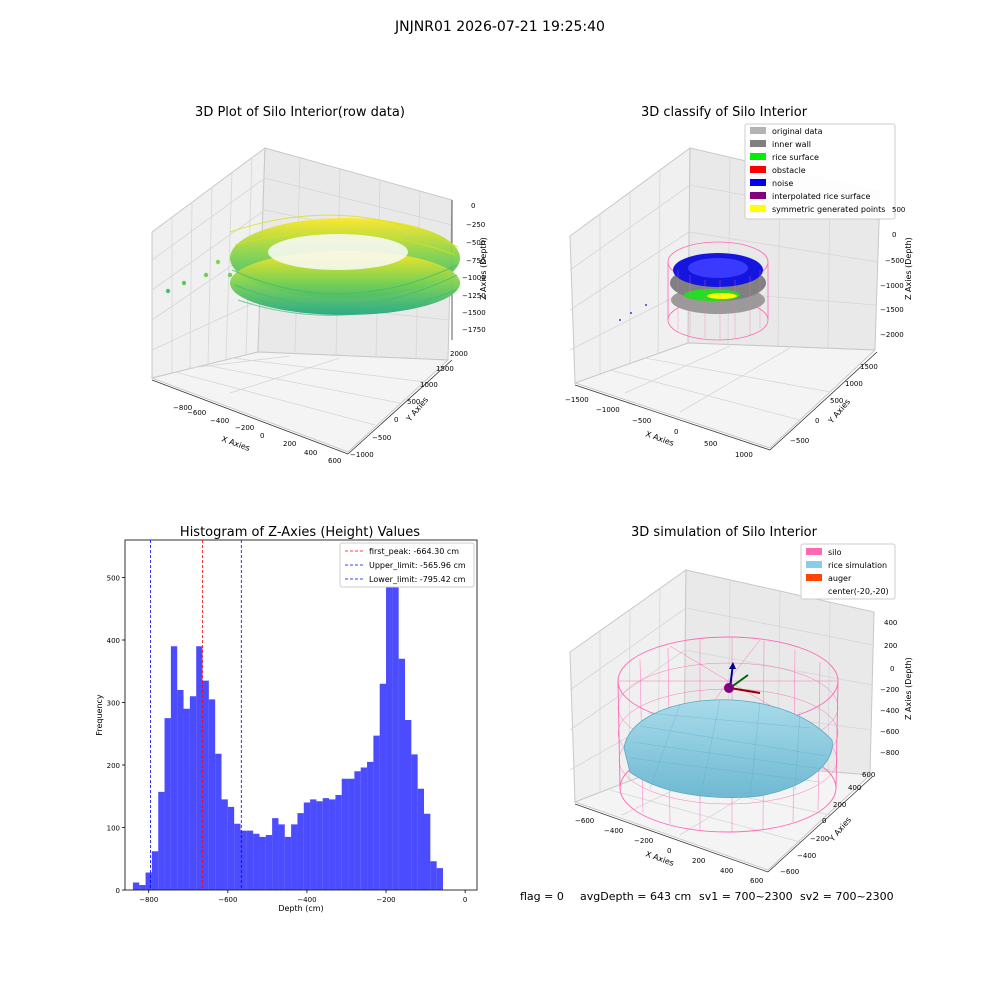 The height and width of the screenshot is (1000, 1000). I want to click on classify-xtick: 1000, so click(744, 455).